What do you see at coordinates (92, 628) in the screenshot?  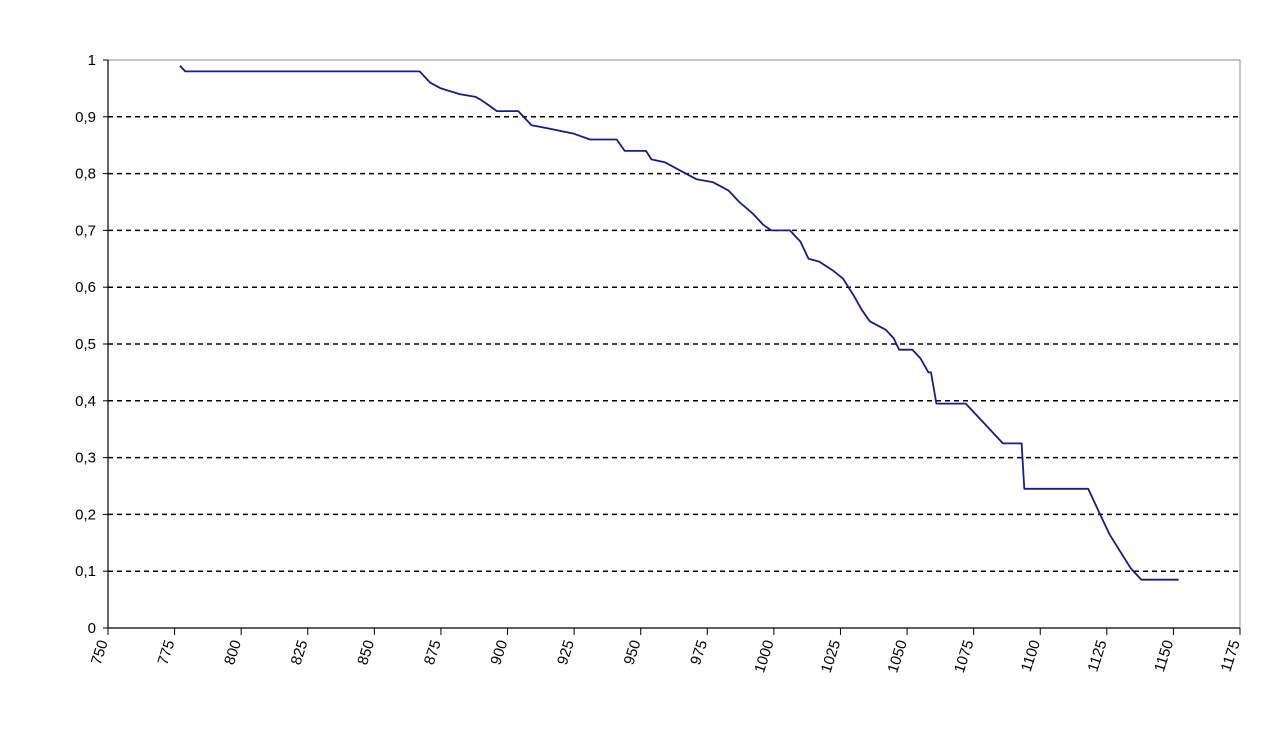 I see `y-tick-label: 0` at bounding box center [92, 628].